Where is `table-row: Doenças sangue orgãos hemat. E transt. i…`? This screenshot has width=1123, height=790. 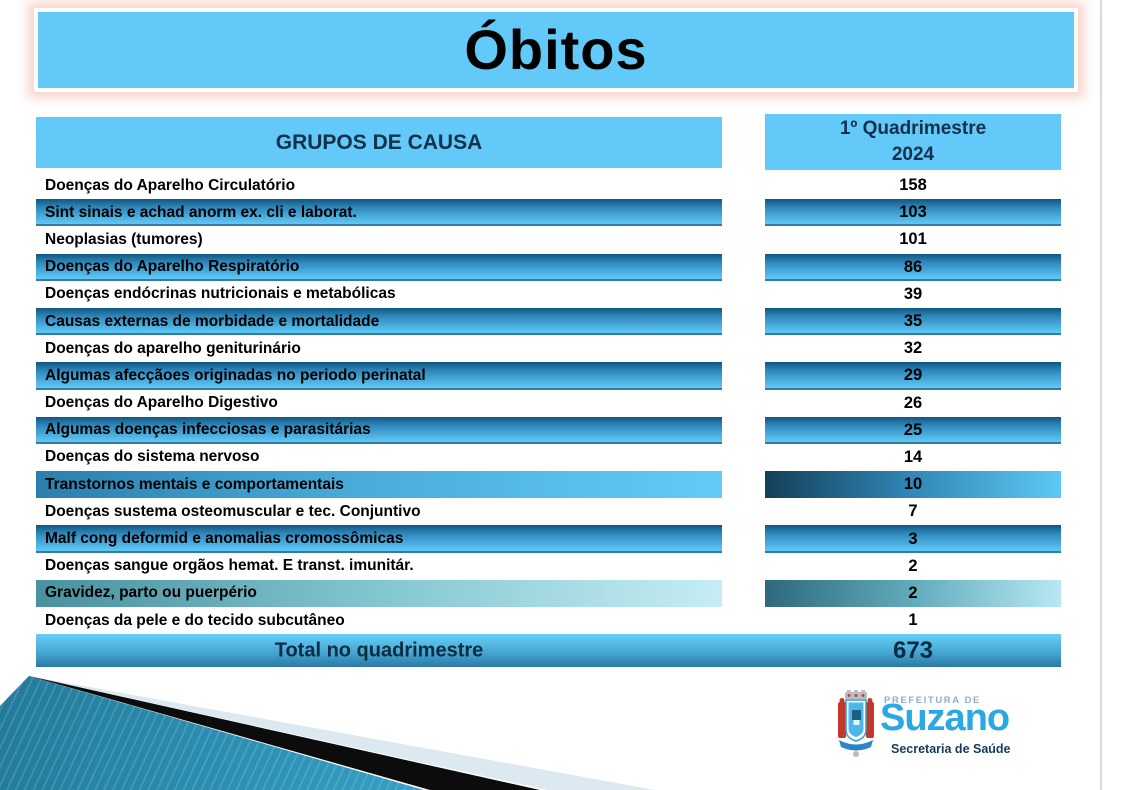 table-row: Doenças sangue orgãos hemat. E transt. i… is located at coordinates (548, 566).